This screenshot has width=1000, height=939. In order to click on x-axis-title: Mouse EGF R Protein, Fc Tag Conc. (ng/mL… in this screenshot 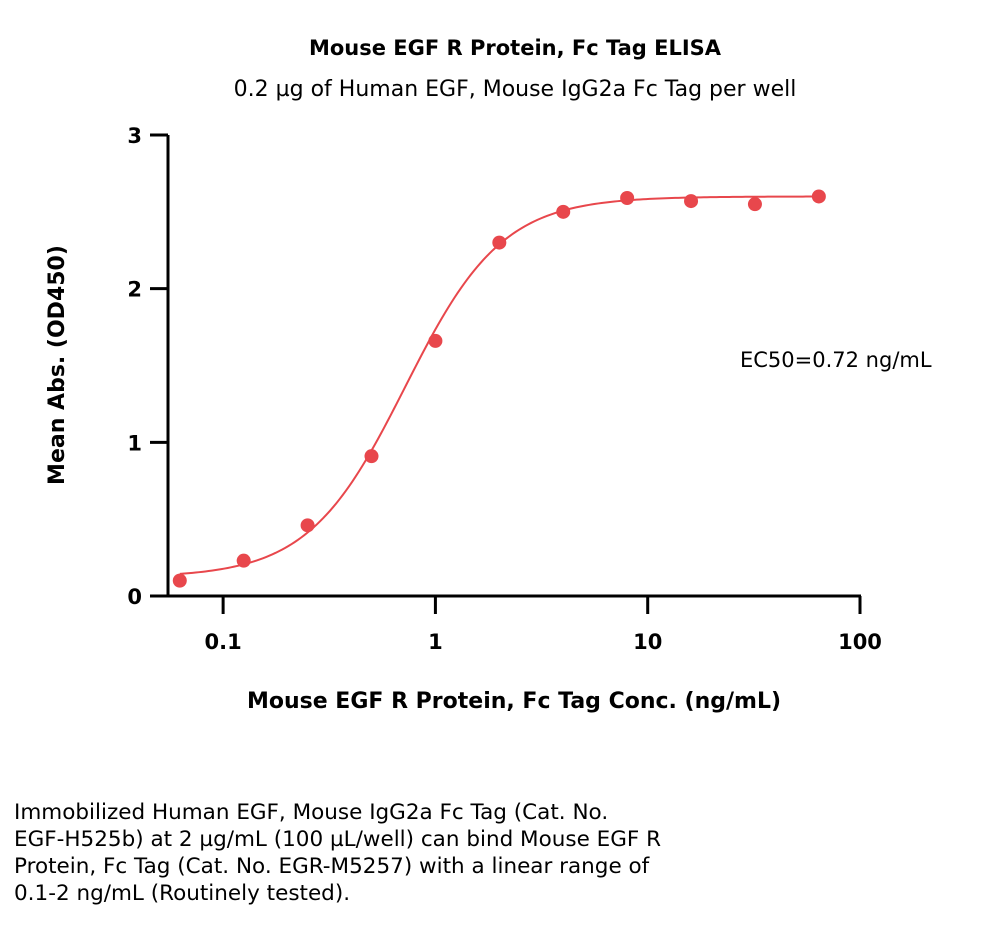, I will do `click(514, 701)`.